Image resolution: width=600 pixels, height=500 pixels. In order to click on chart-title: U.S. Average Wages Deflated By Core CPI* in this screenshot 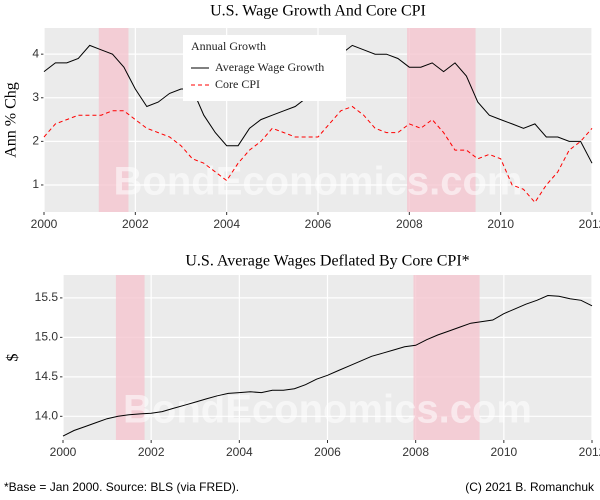, I will do `click(327, 261)`.